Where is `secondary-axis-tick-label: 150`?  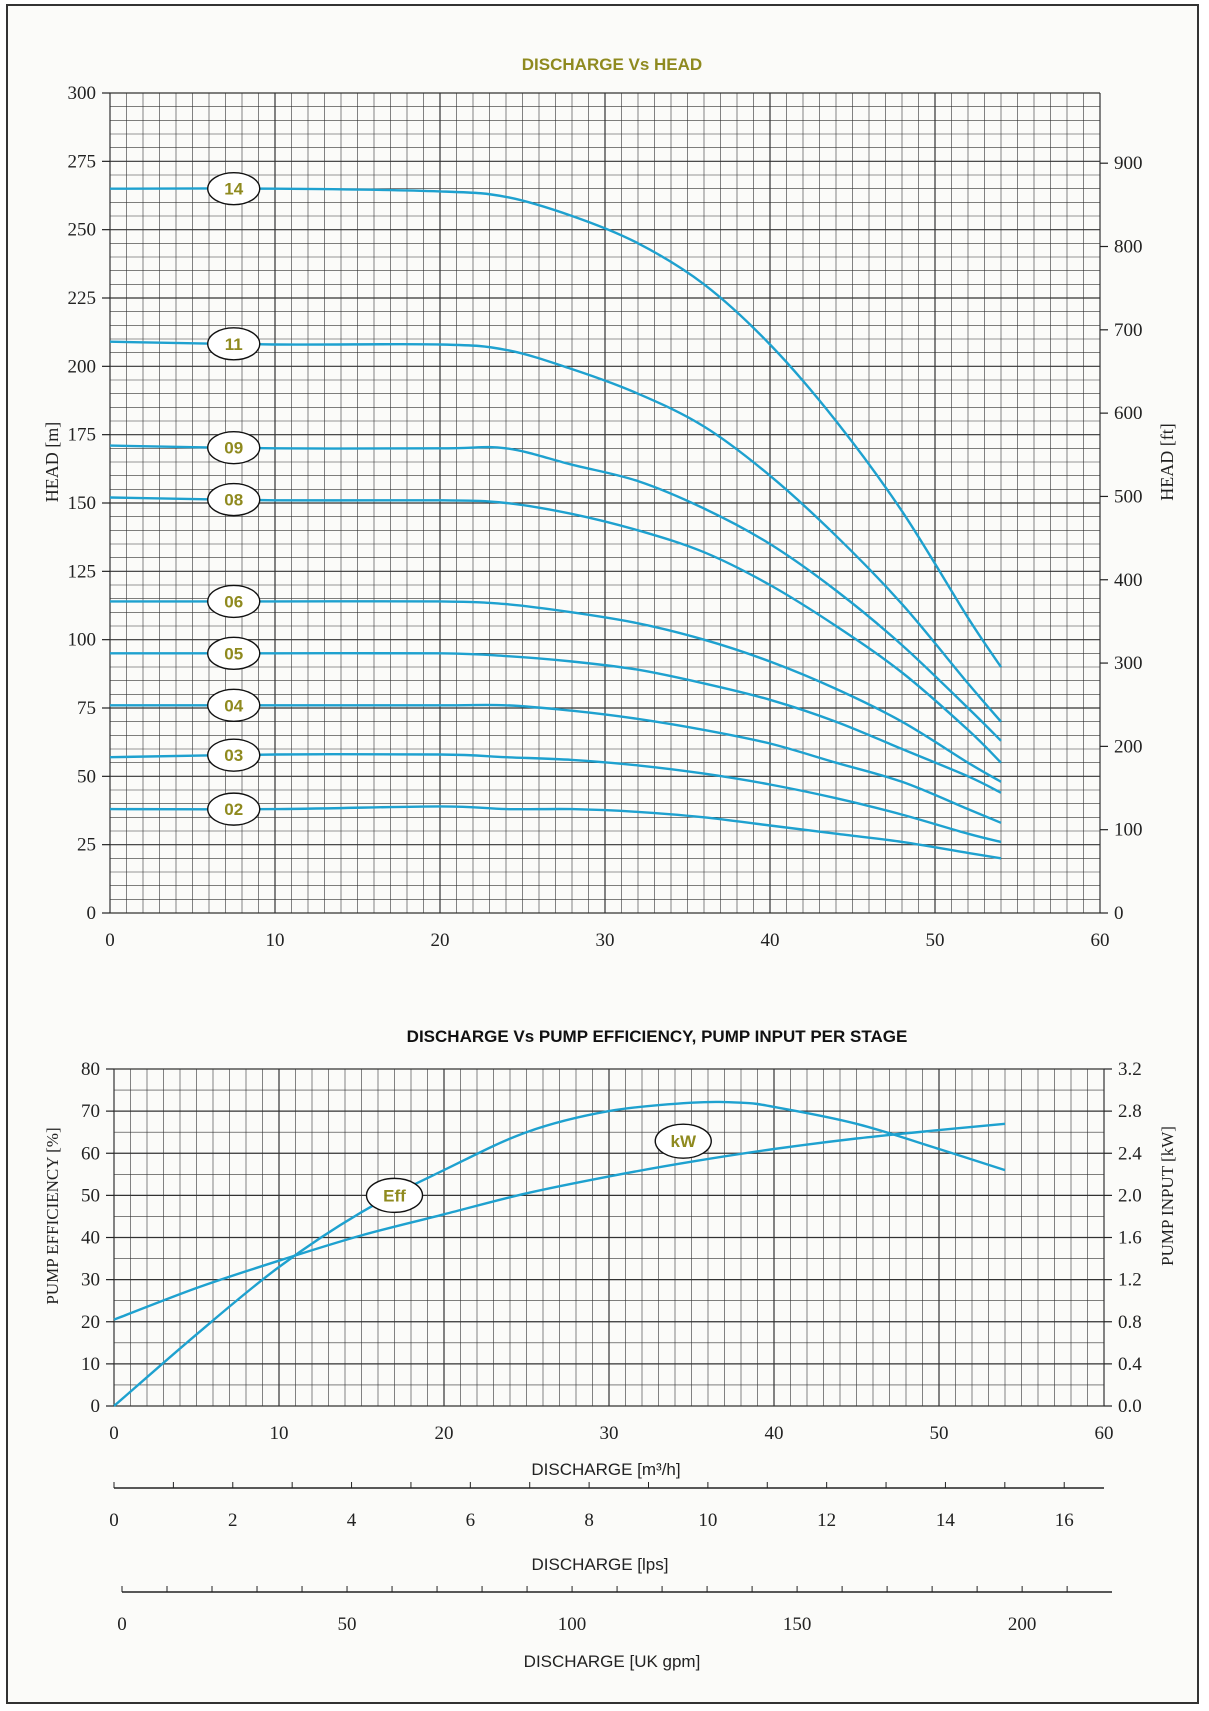
secondary-axis-tick-label: 150 is located at coordinates (797, 1624).